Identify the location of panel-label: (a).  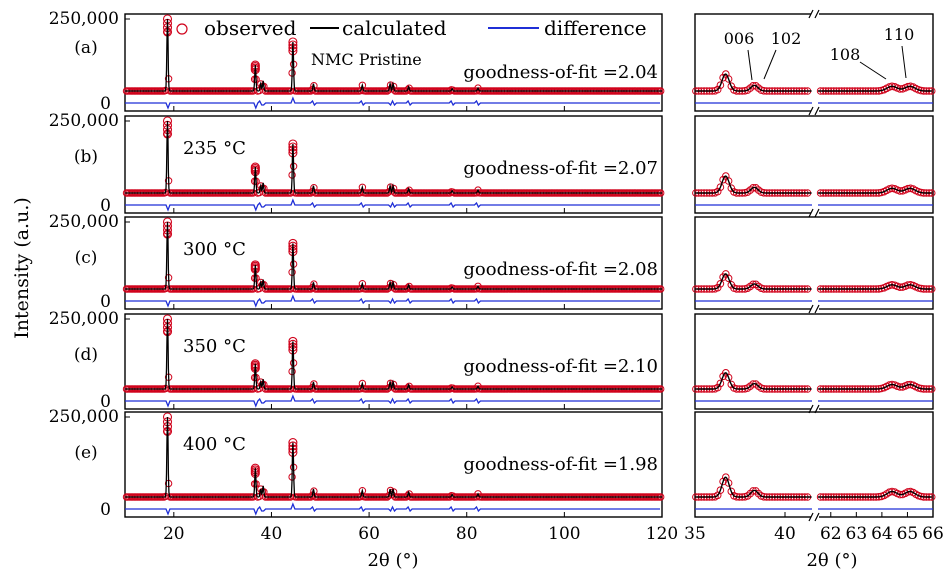
(85, 48).